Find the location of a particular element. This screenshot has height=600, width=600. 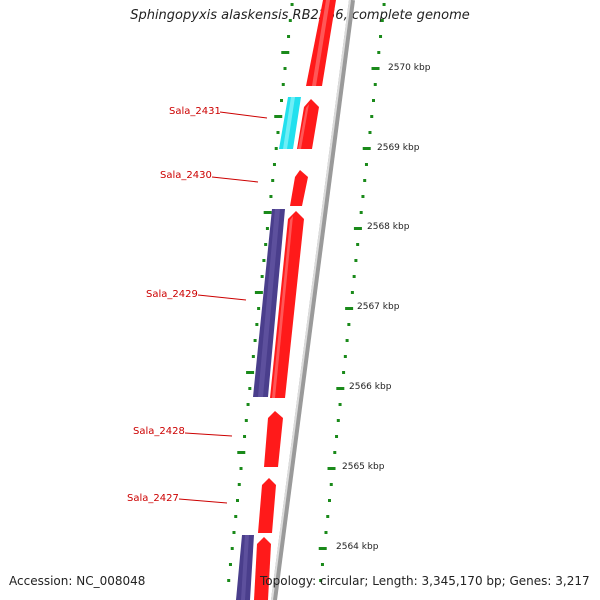

reverse-strand-features is located at coordinates (260, 404).